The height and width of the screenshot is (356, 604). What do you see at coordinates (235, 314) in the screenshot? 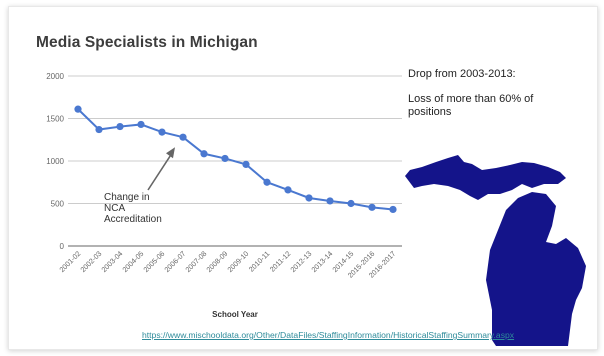
I see `x-axis-title: School Year` at bounding box center [235, 314].